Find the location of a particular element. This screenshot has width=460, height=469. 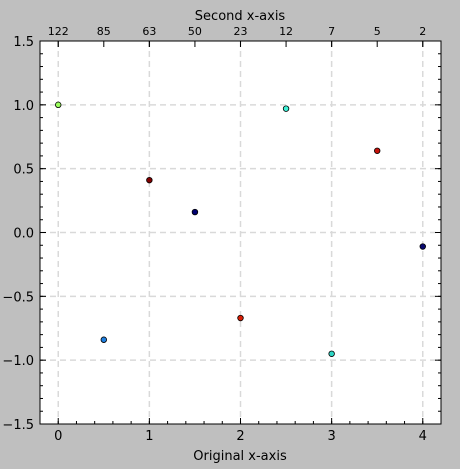

x-tick-label: 4 is located at coordinates (423, 436).